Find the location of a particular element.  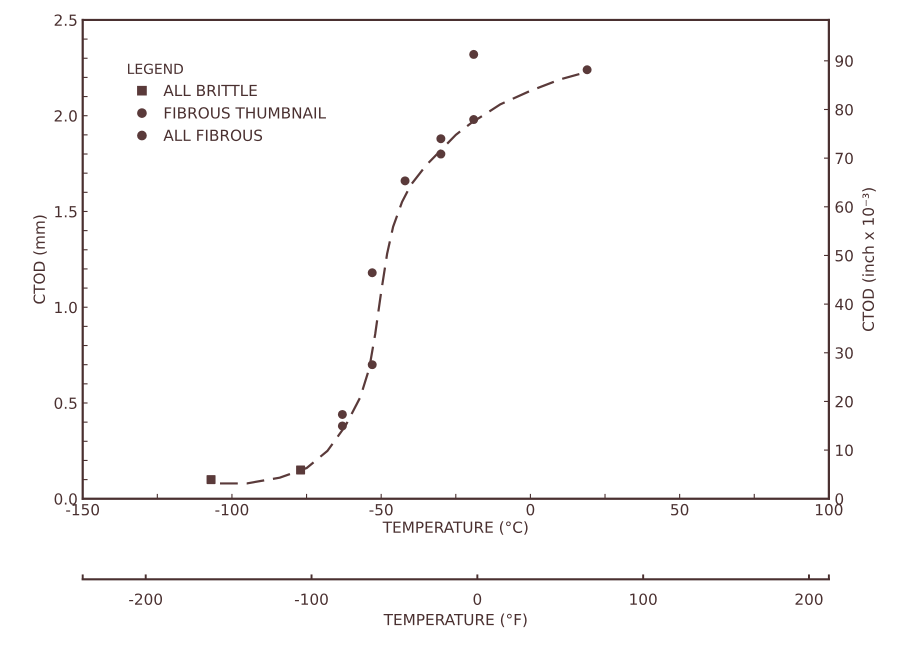

y2-tick-label: 10 is located at coordinates (844, 450).